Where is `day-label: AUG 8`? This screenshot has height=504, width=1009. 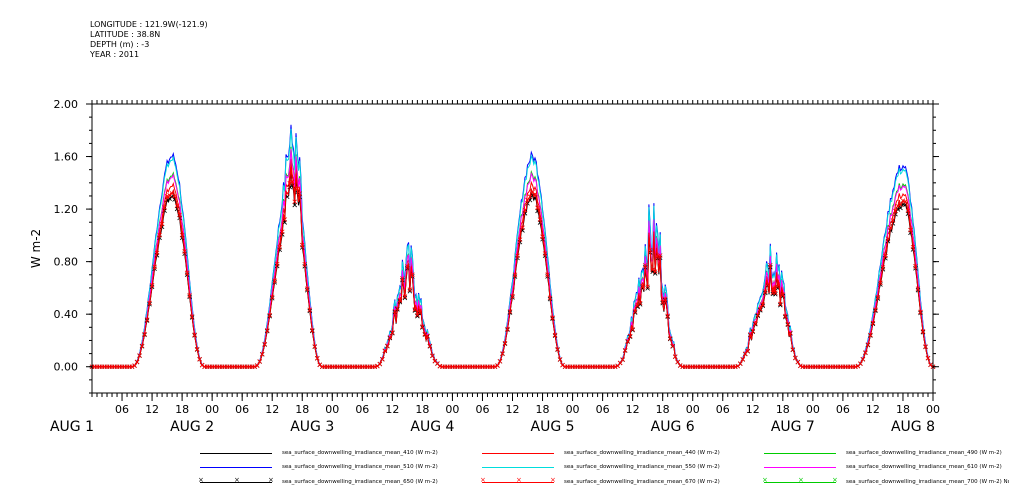 day-label: AUG 8 is located at coordinates (913, 427).